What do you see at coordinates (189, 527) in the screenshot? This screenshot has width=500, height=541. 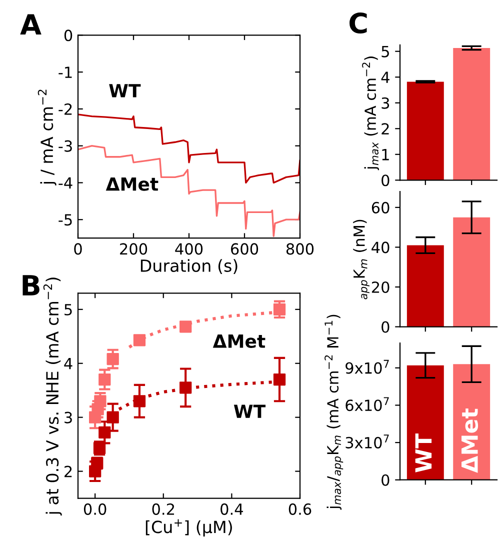 I see `x-axis-title: [Cu$^{+}$] (μM)` at bounding box center [189, 527].